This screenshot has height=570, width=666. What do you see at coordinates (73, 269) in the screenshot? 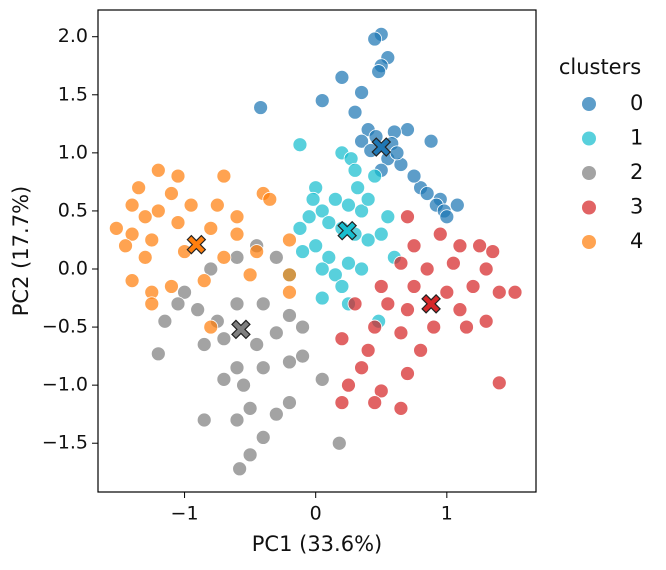
I see `y-tick-label: 0.0` at bounding box center [73, 269].